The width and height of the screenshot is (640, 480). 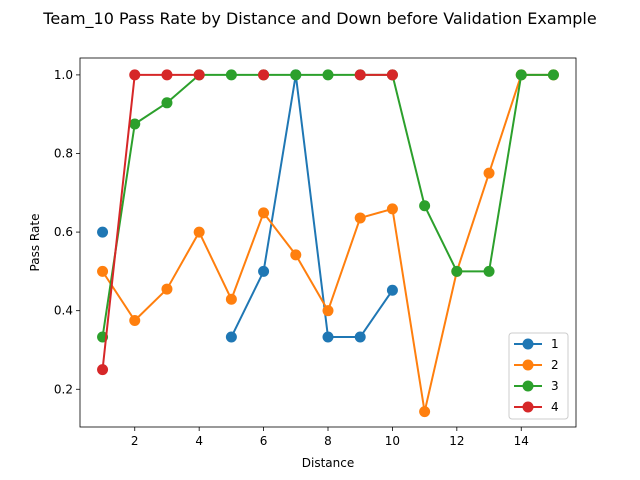 What do you see at coordinates (199, 441) in the screenshot?
I see `x-tick-label: 4` at bounding box center [199, 441].